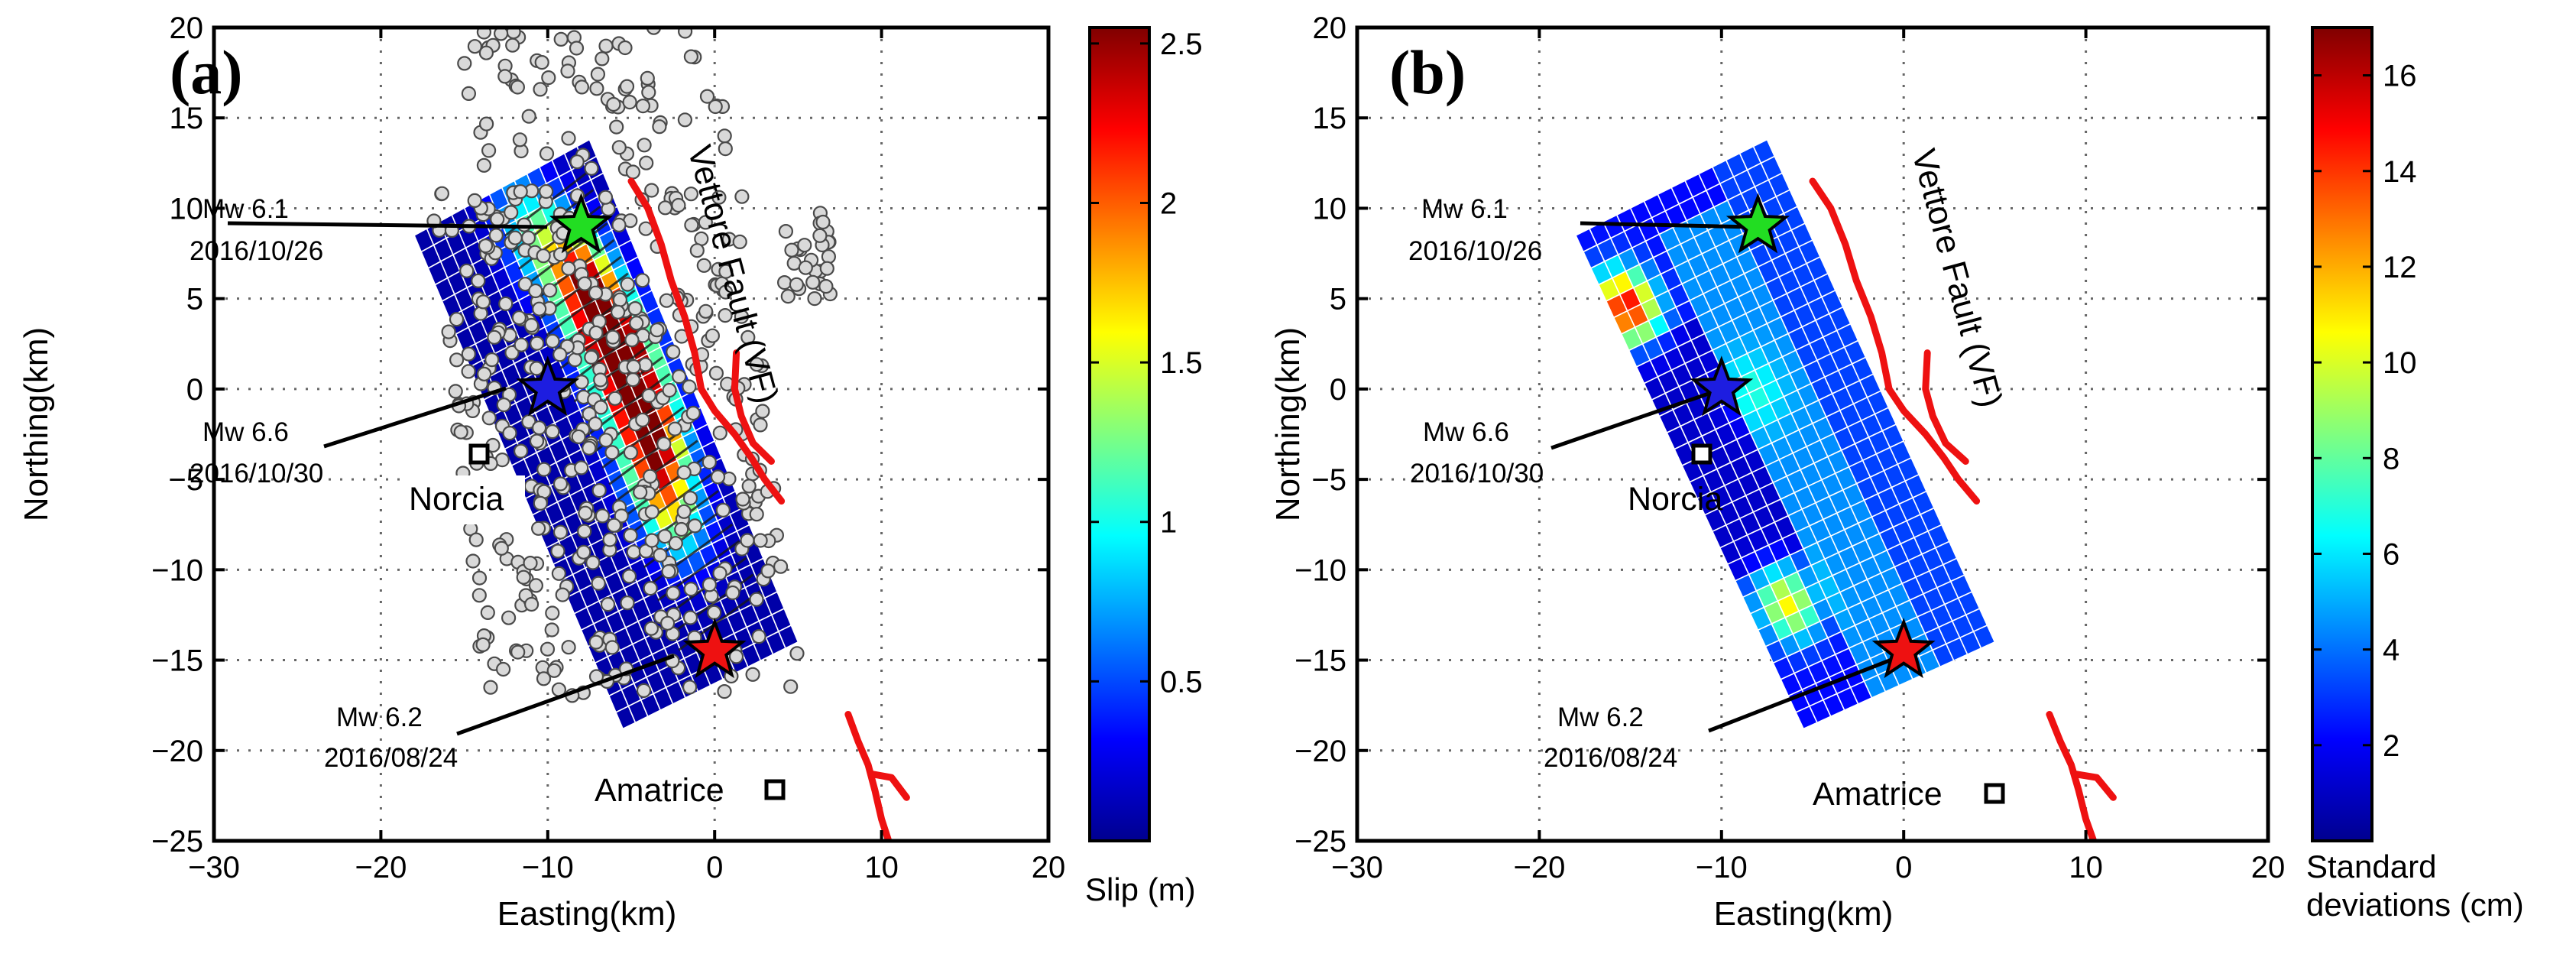 The image size is (2576, 954). I want to click on colorbar-b, so click(2342, 434).